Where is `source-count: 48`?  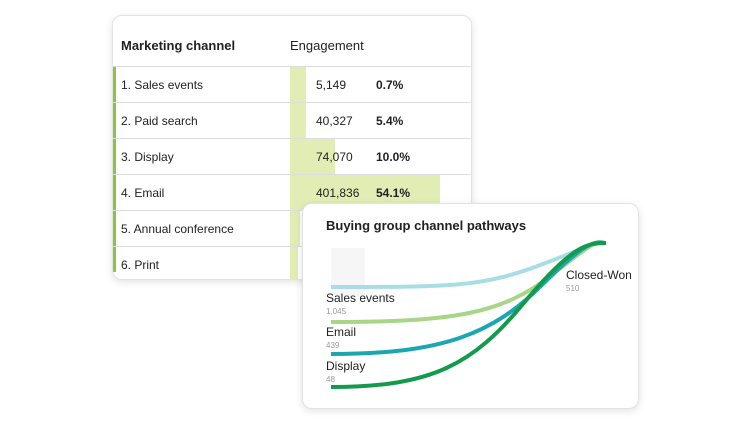 source-count: 48 is located at coordinates (330, 379).